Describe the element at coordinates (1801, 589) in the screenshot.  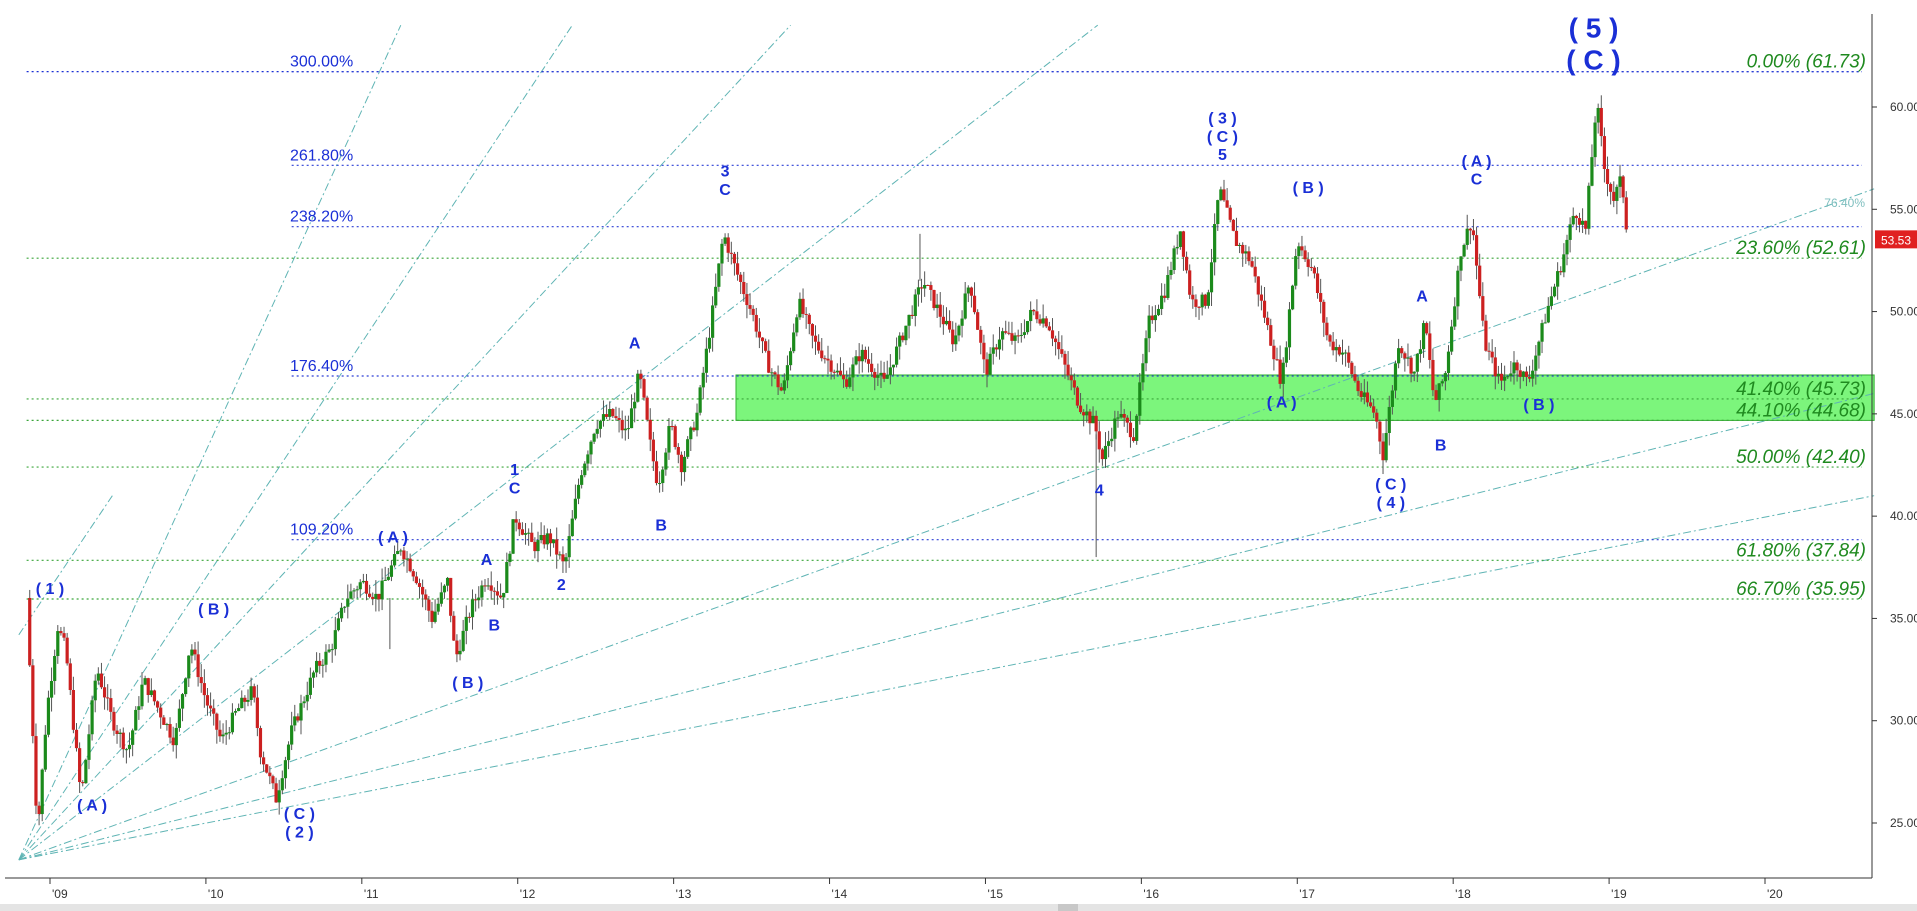
I see `fib-label-right-6: 66.70% (35.95)` at that location.